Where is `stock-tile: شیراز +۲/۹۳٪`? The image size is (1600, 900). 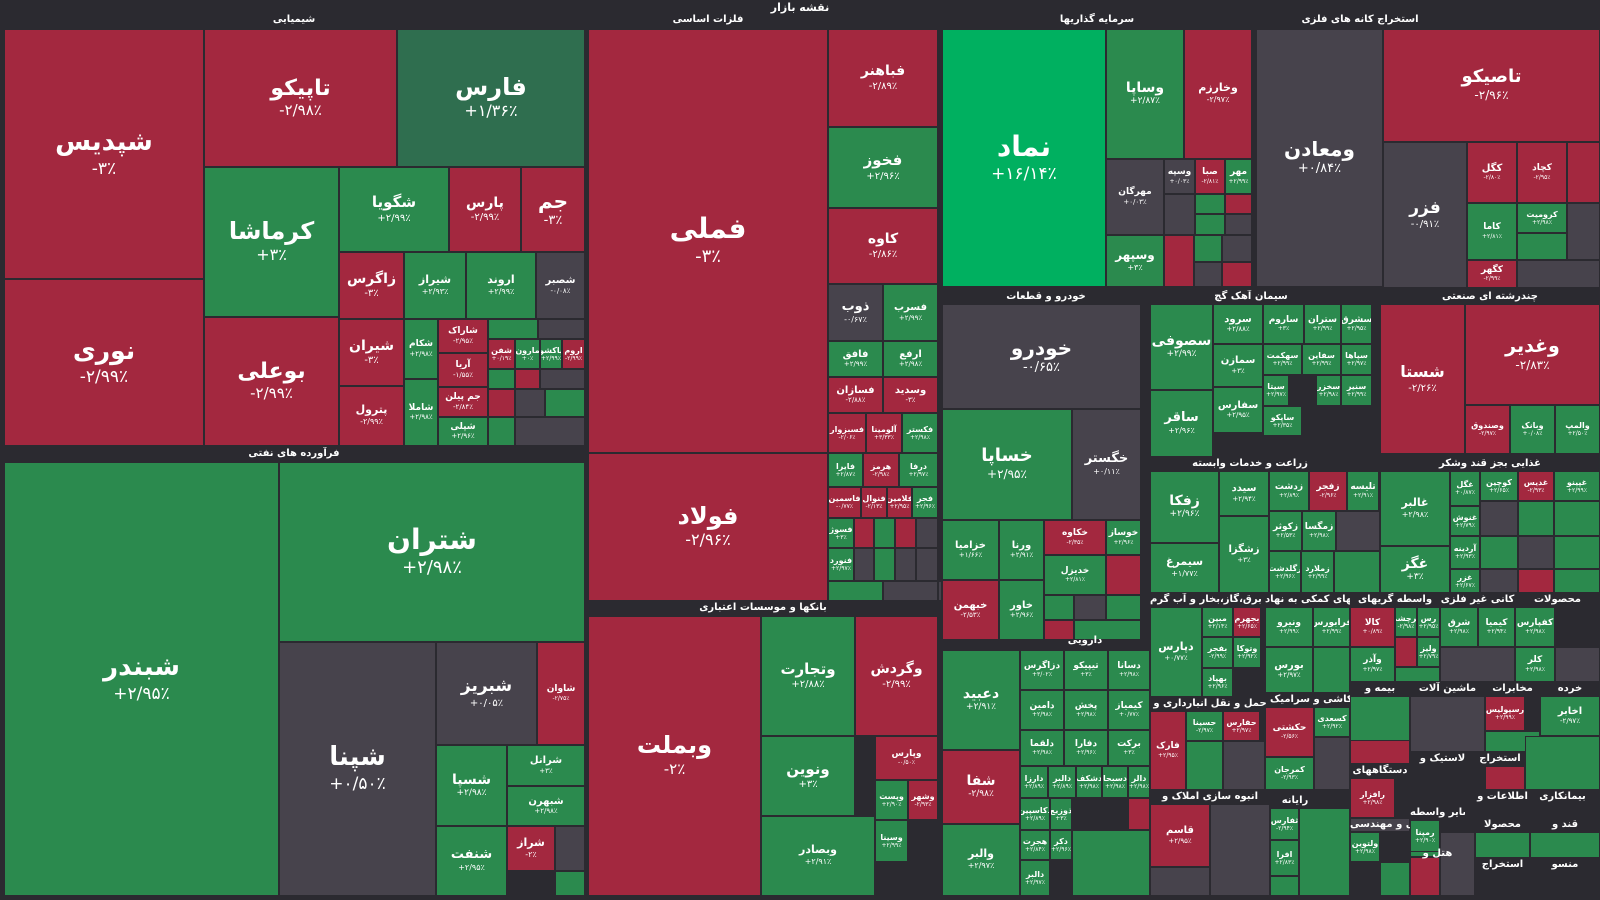 stock-tile: شیراز +۲/۹۳٪ is located at coordinates (435, 285).